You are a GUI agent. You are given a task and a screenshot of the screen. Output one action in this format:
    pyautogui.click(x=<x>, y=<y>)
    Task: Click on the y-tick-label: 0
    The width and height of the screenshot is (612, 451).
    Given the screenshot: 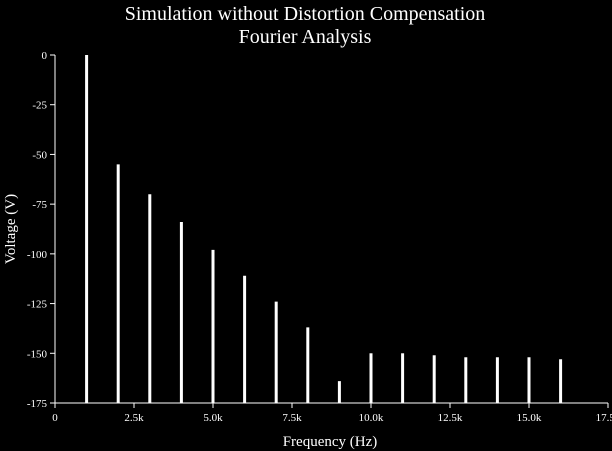 What is the action you would take?
    pyautogui.click(x=45, y=56)
    